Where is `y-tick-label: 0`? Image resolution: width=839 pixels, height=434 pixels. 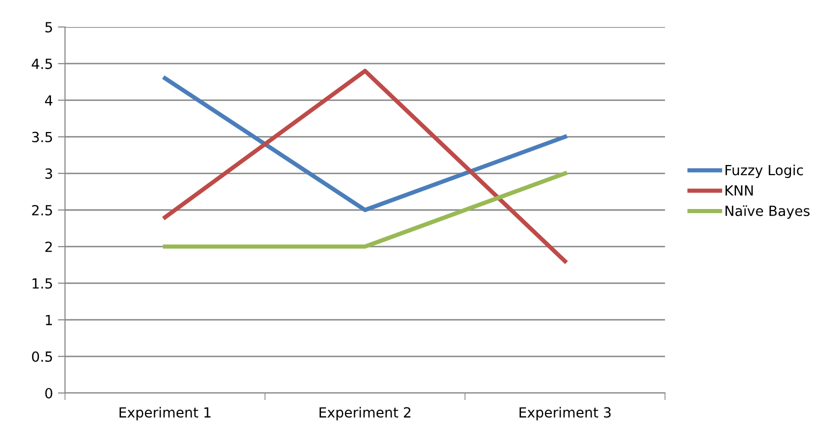 y-tick-label: 0 is located at coordinates (48, 393).